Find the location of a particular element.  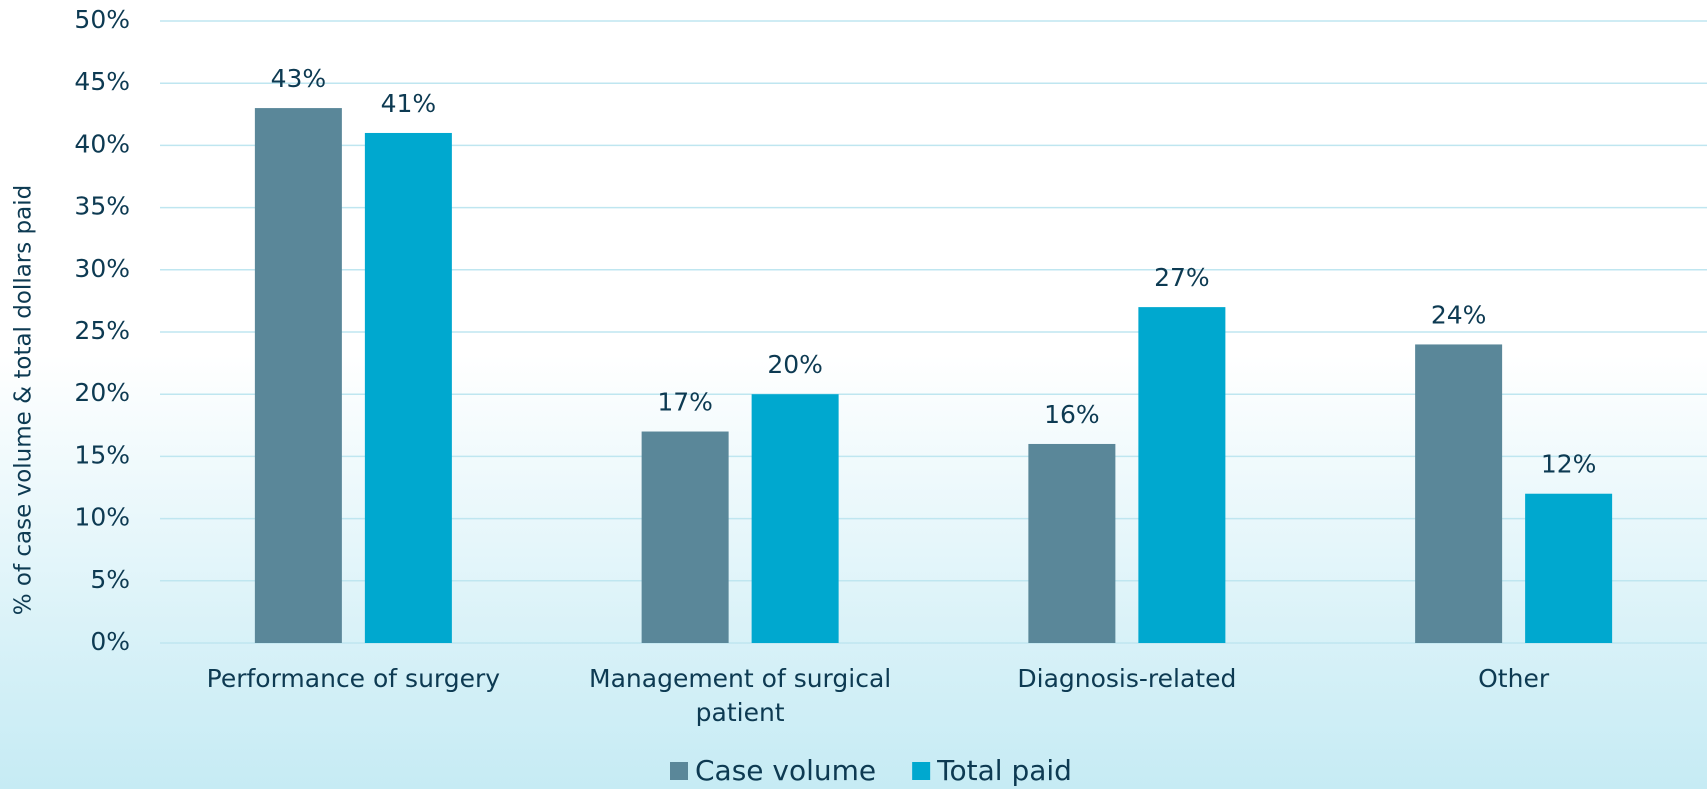

y-tick-label: 15% is located at coordinates (102, 454).